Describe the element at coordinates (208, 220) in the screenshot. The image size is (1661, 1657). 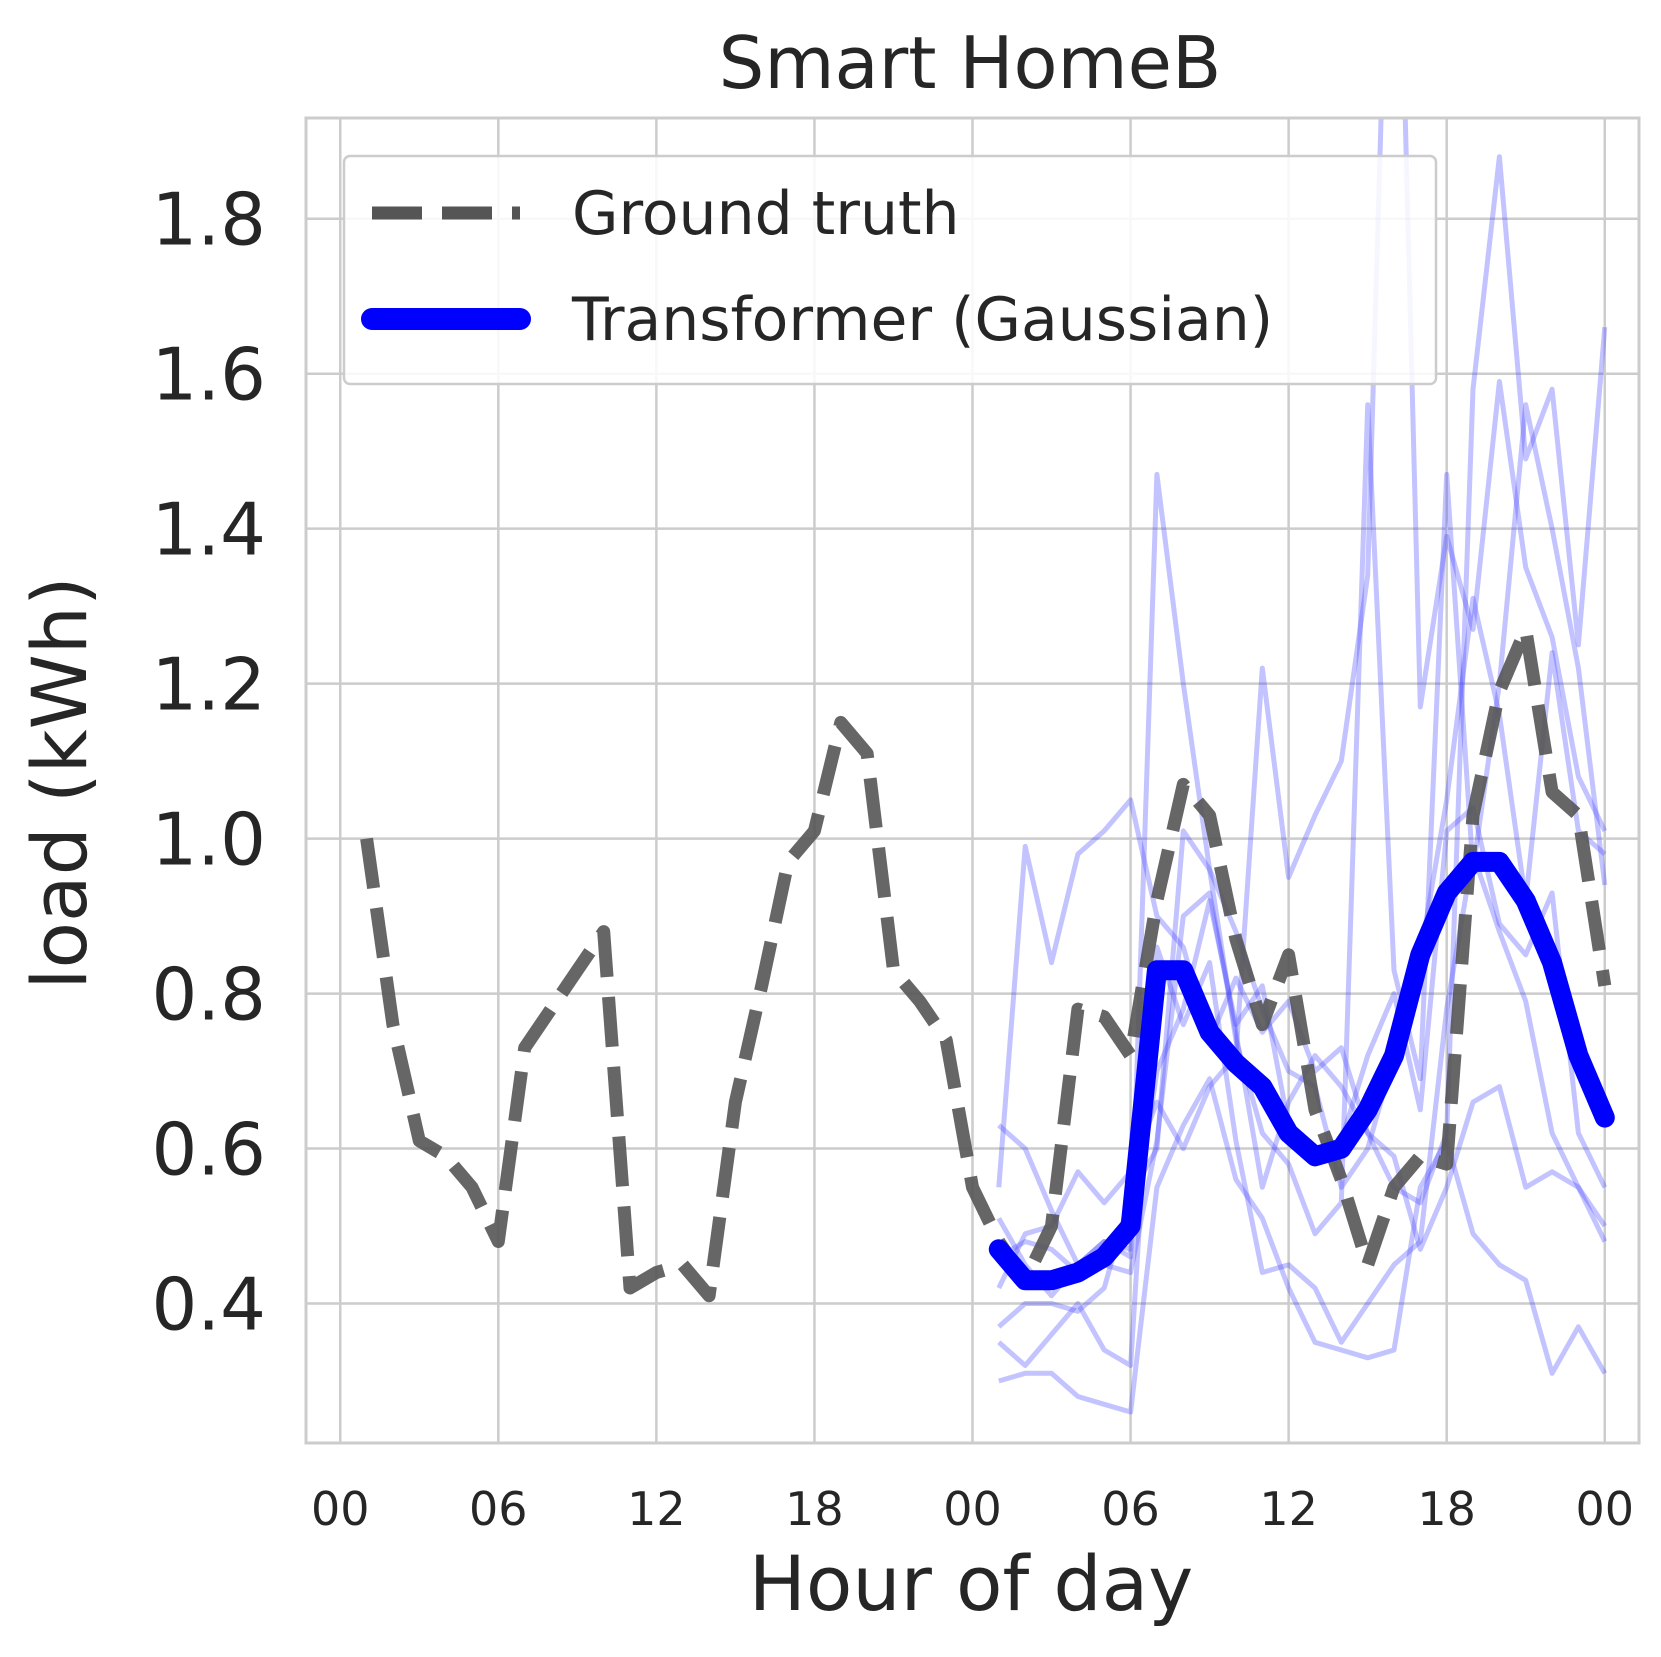
I see `y-tick-label: 1.8` at that location.